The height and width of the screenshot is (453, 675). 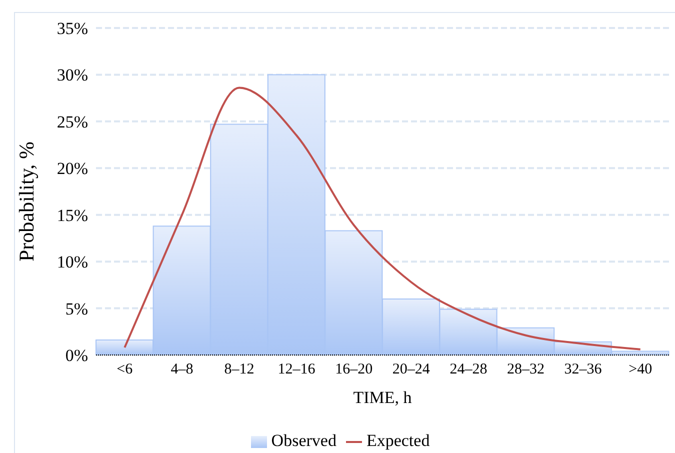 What do you see at coordinates (26, 202) in the screenshot?
I see `y-axis-title: Probability, %` at bounding box center [26, 202].